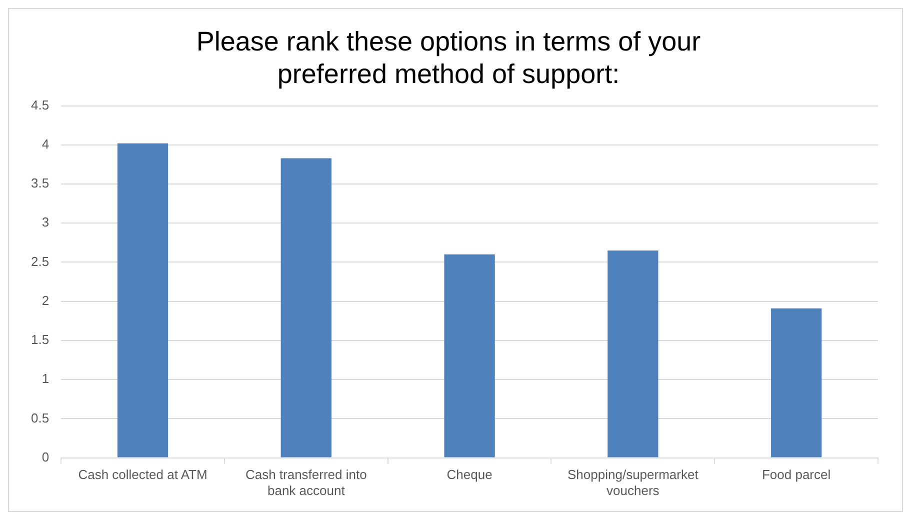  What do you see at coordinates (46, 300) in the screenshot?
I see `y-tick-label: 2` at bounding box center [46, 300].